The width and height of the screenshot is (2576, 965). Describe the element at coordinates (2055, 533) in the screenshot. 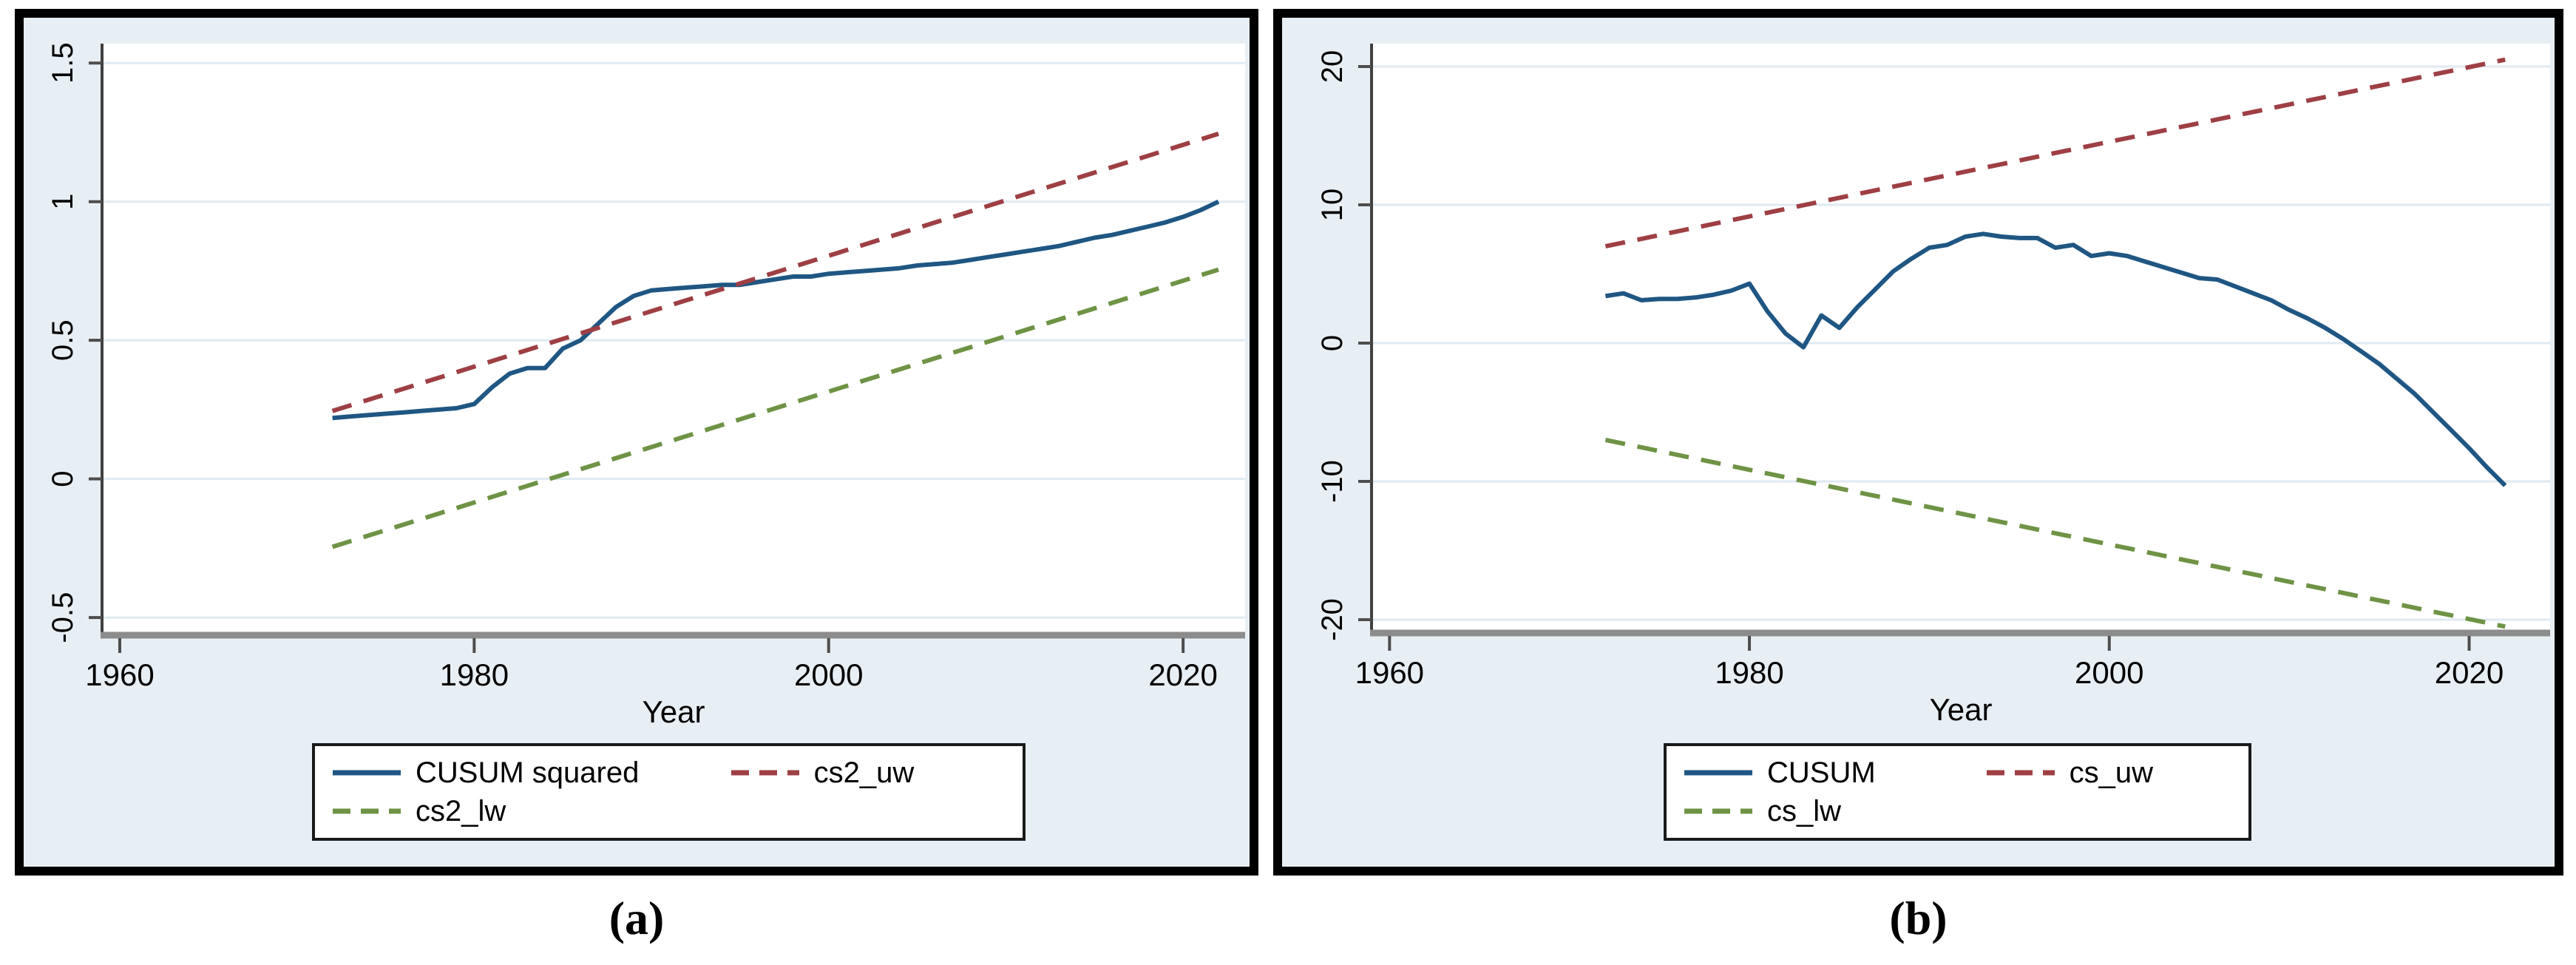

I see `series-line-cs-lw` at that location.